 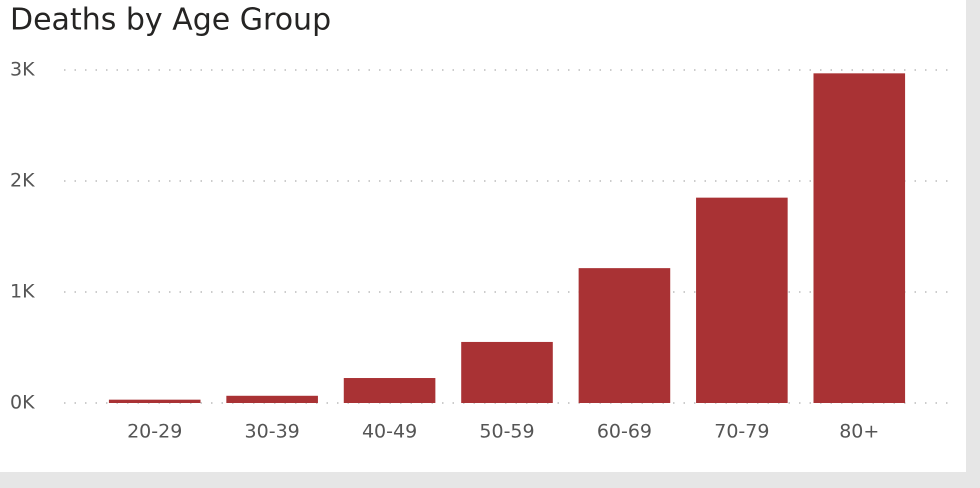 I want to click on y-tick-label: 1K, so click(x=22, y=292).